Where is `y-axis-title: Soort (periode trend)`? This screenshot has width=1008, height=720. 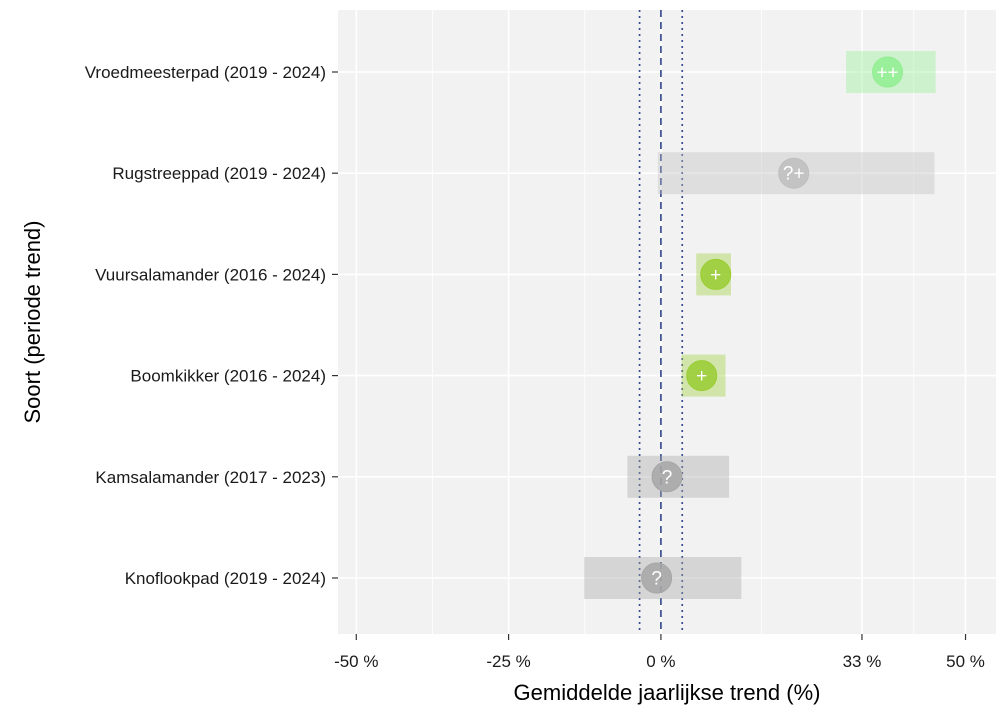
y-axis-title: Soort (periode trend) is located at coordinates (32, 322).